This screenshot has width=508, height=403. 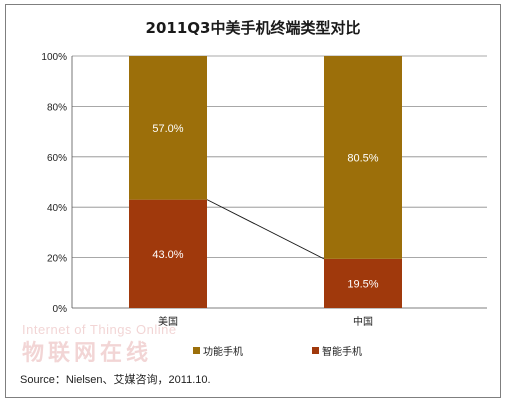 What do you see at coordinates (363, 321) in the screenshot?
I see `x-category-label: 中国` at bounding box center [363, 321].